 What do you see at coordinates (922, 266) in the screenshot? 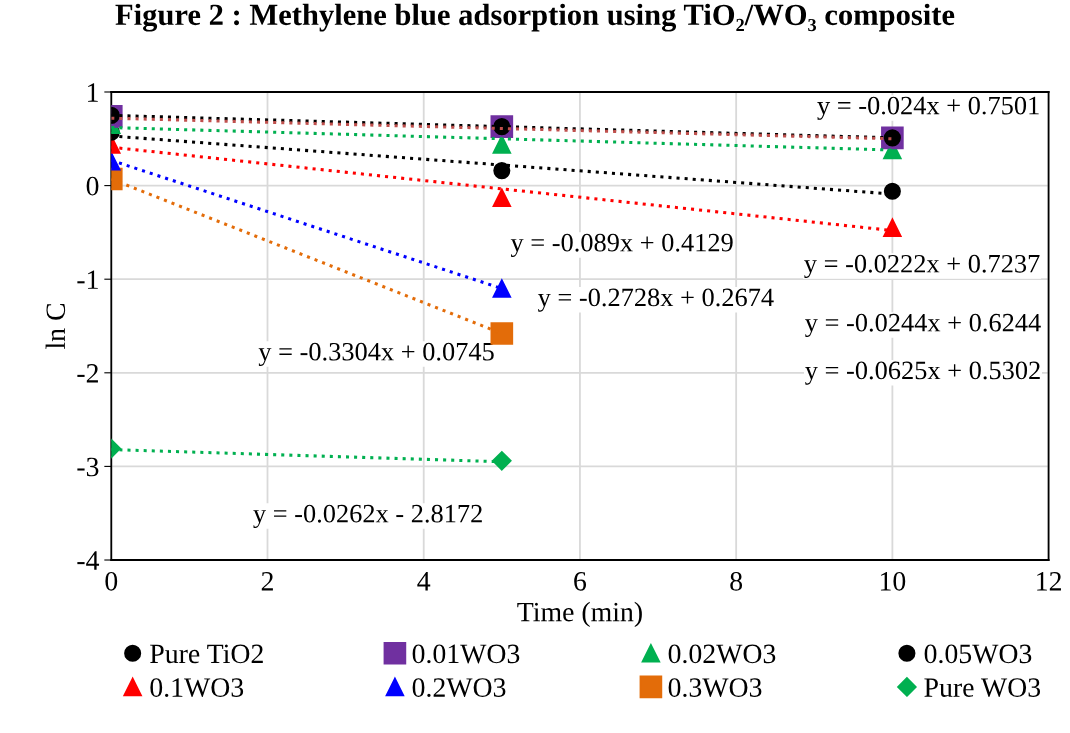
I see `annotation: y = -0.0222x + 0.7237` at bounding box center [922, 266].